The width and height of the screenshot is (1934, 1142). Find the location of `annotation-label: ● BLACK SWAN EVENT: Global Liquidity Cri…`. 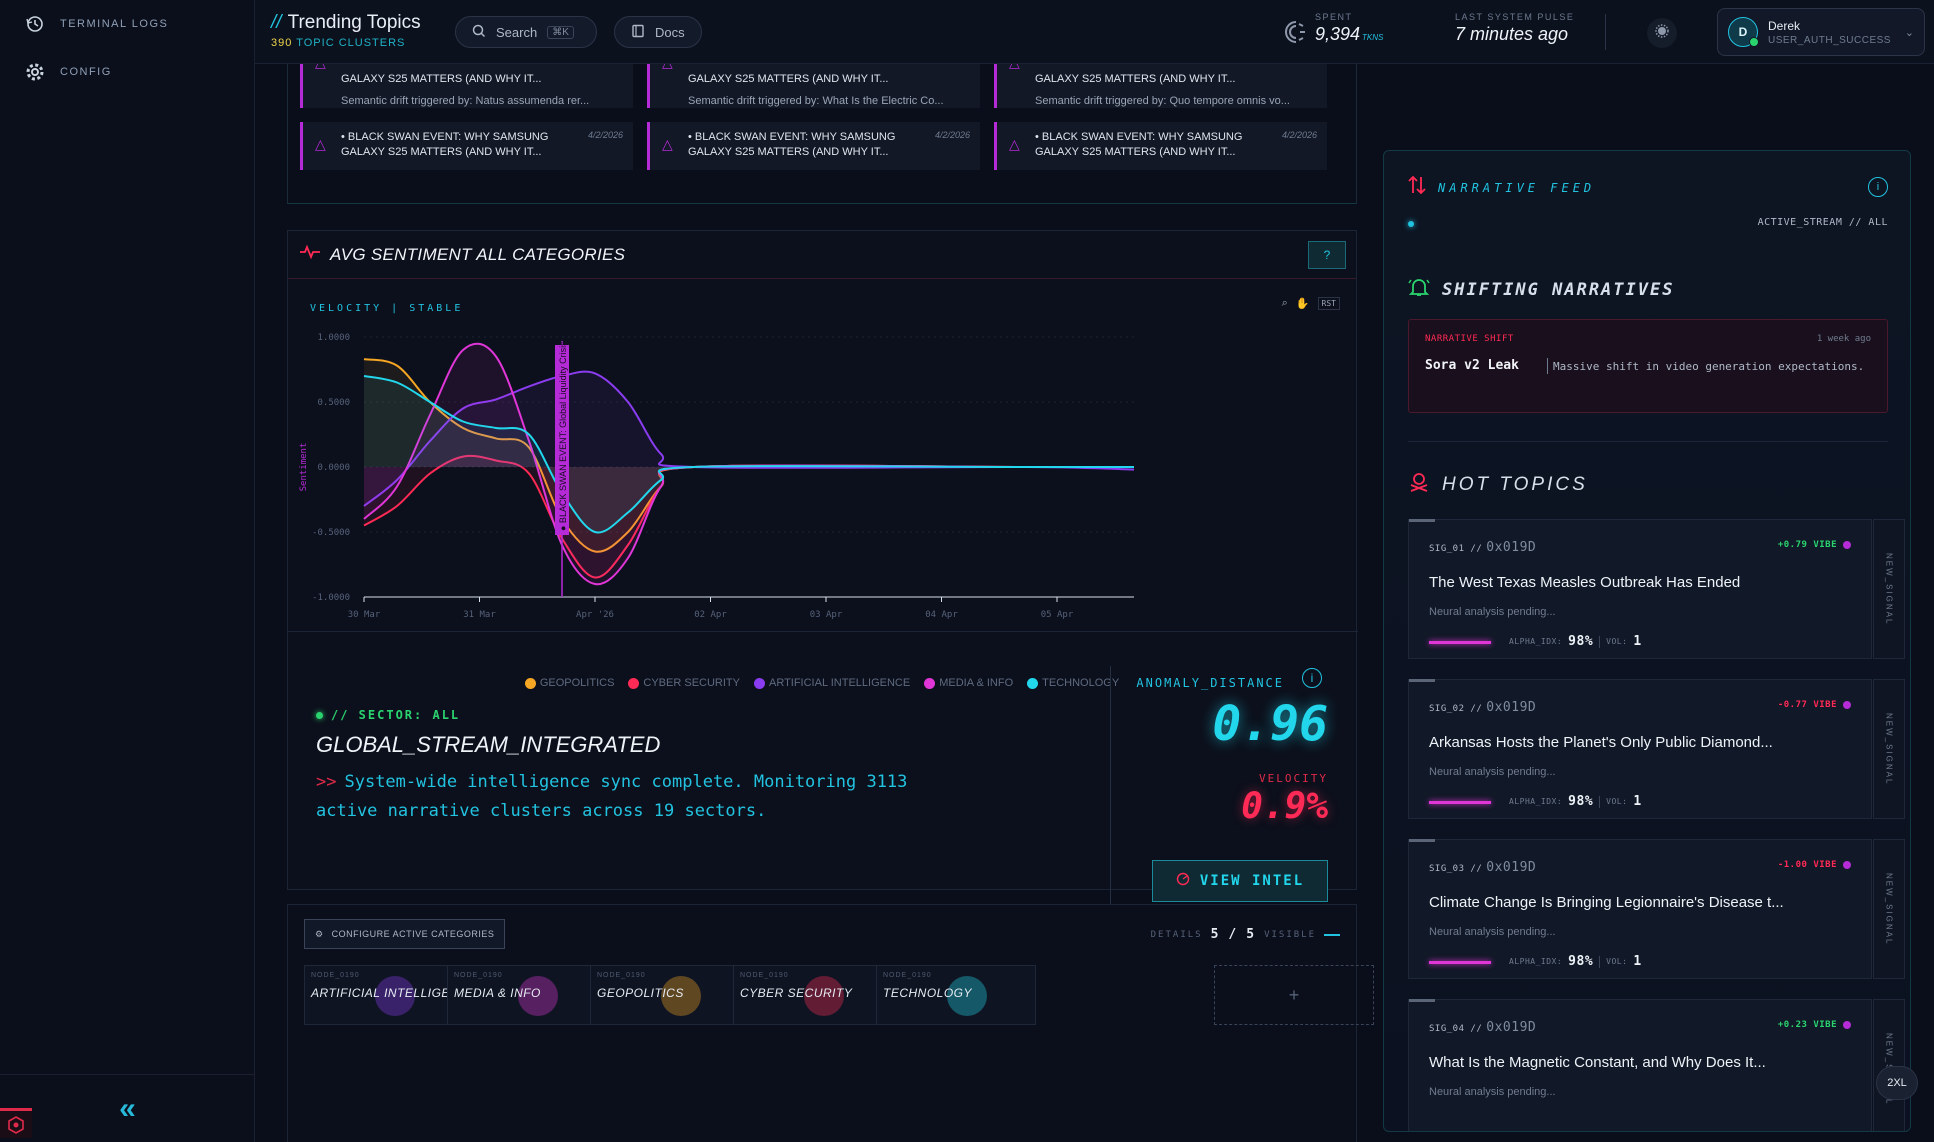

annotation-label: ● BLACK SWAN EVENT: Global Liquidity Cri… is located at coordinates (563, 436).